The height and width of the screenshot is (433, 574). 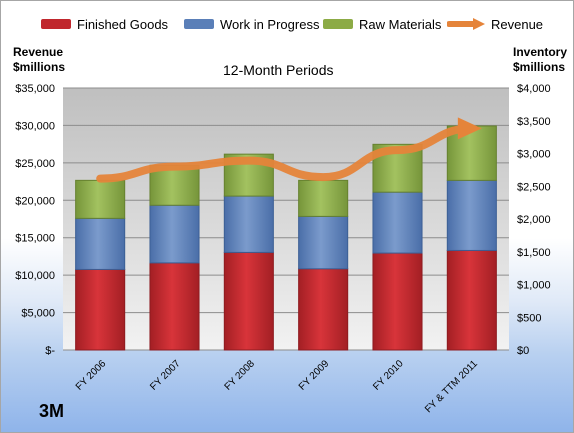 What do you see at coordinates (534, 89) in the screenshot?
I see `right-tick-label: $4,000` at bounding box center [534, 89].